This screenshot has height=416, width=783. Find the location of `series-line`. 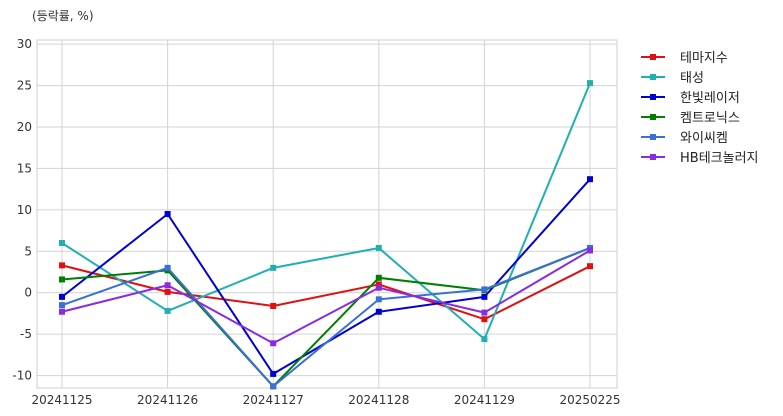

series-line is located at coordinates (326, 292).